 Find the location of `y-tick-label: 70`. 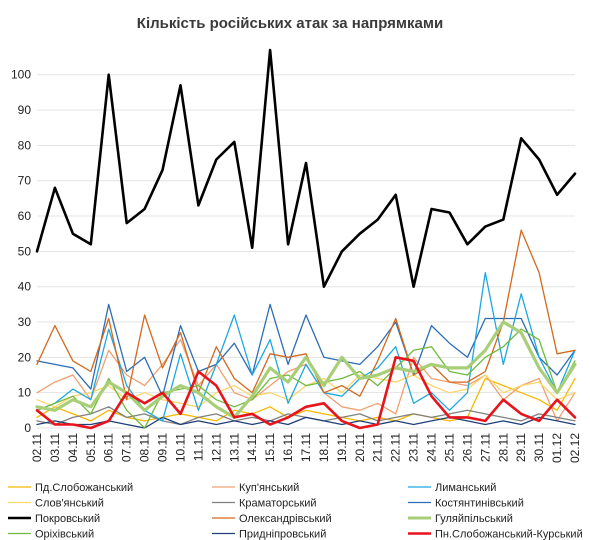

y-tick-label: 70 is located at coordinates (25, 181).